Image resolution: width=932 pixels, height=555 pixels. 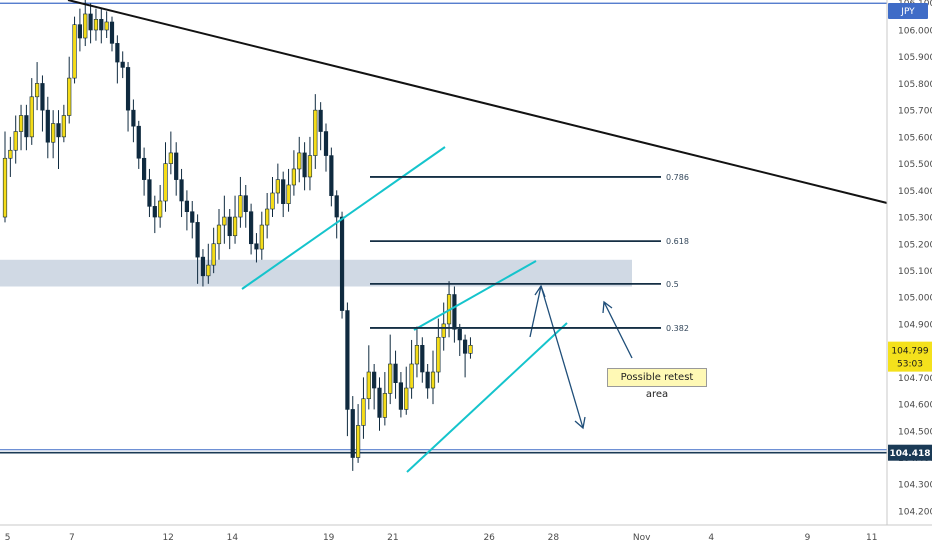 I want to click on time-tick-label: Nov, so click(x=642, y=538).